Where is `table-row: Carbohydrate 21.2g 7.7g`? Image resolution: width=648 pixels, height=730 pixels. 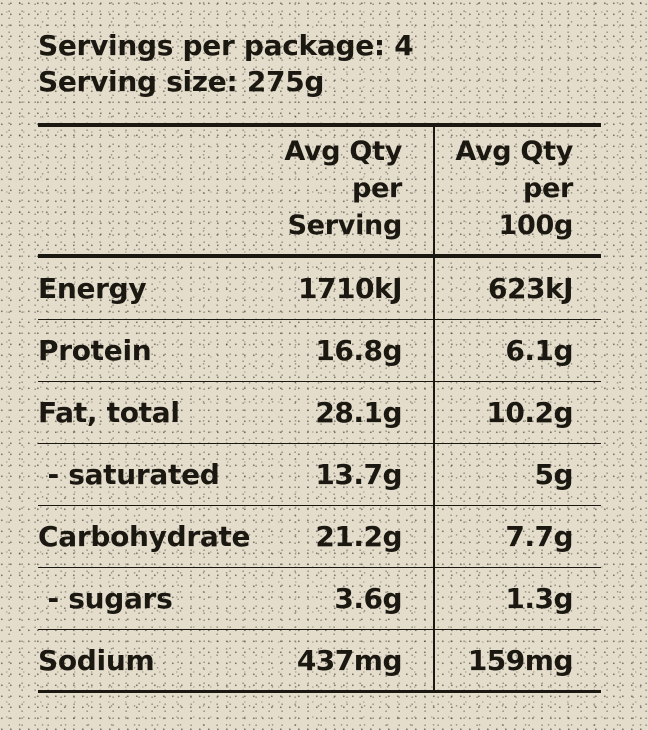
table-row: Carbohydrate 21.2g 7.7g is located at coordinates (319, 537).